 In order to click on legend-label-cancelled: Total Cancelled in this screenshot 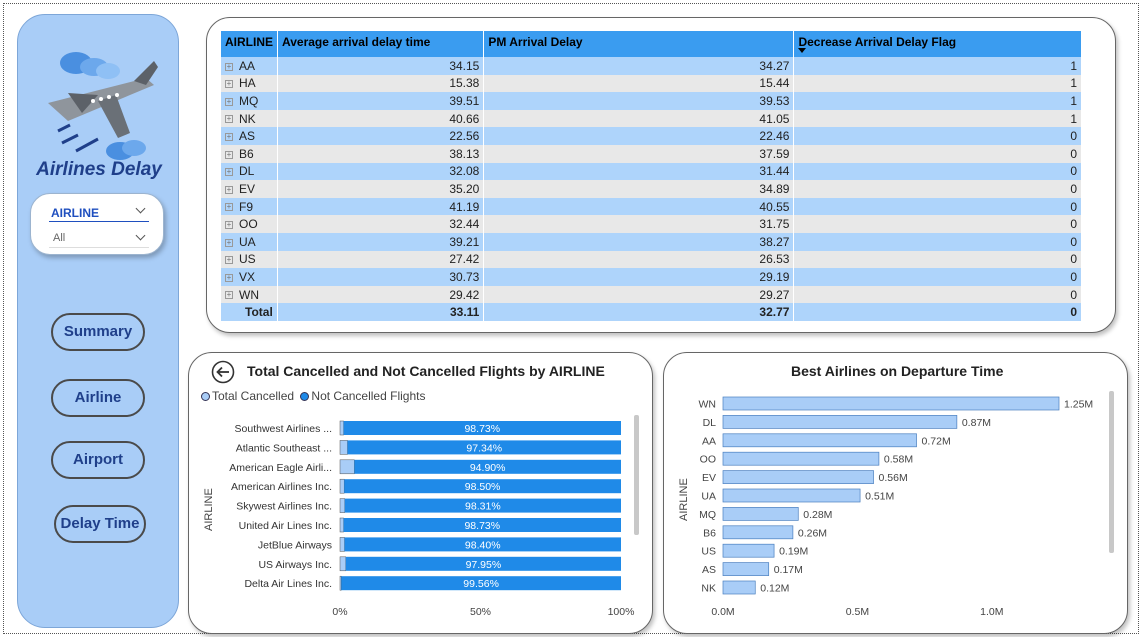, I will do `click(253, 396)`.